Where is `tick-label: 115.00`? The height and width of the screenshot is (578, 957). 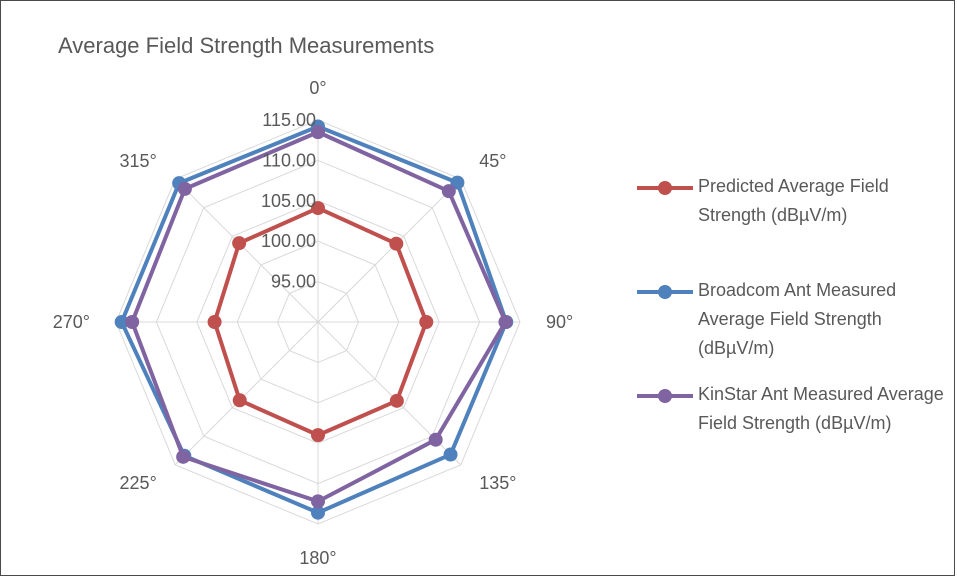 tick-label: 115.00 is located at coordinates (289, 120).